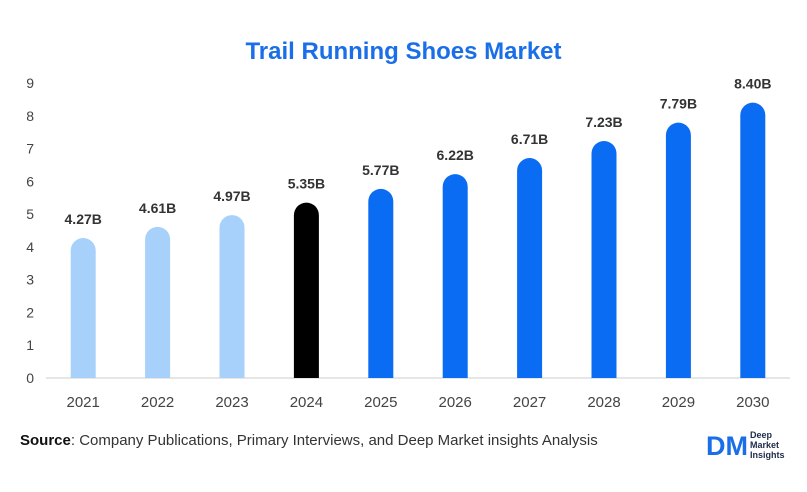 This screenshot has height=492, width=807. I want to click on y-tick-label: 9, so click(30, 83).